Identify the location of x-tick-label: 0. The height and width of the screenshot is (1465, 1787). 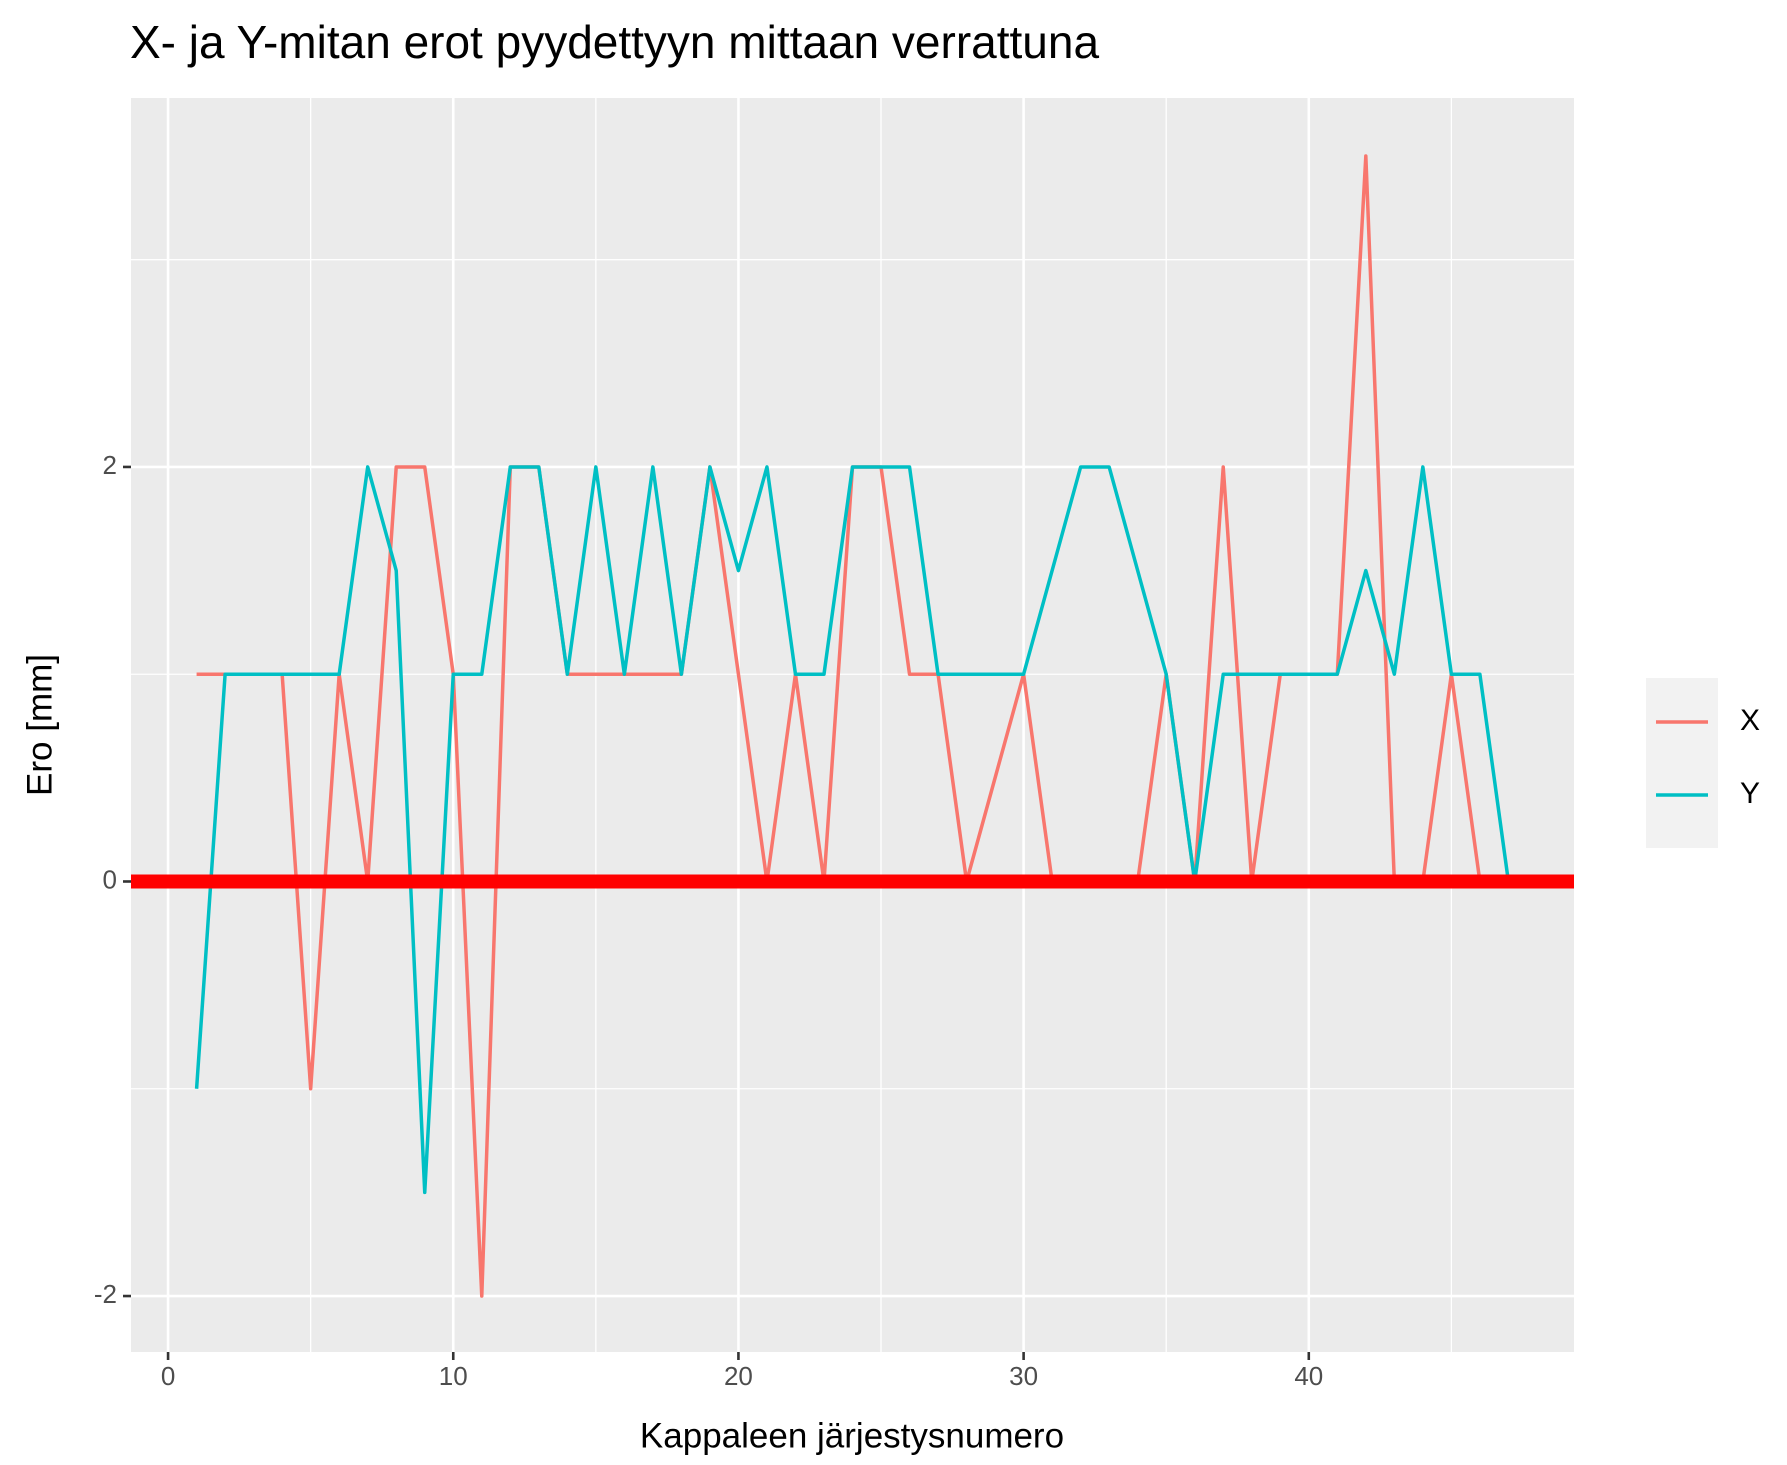
(168, 1376).